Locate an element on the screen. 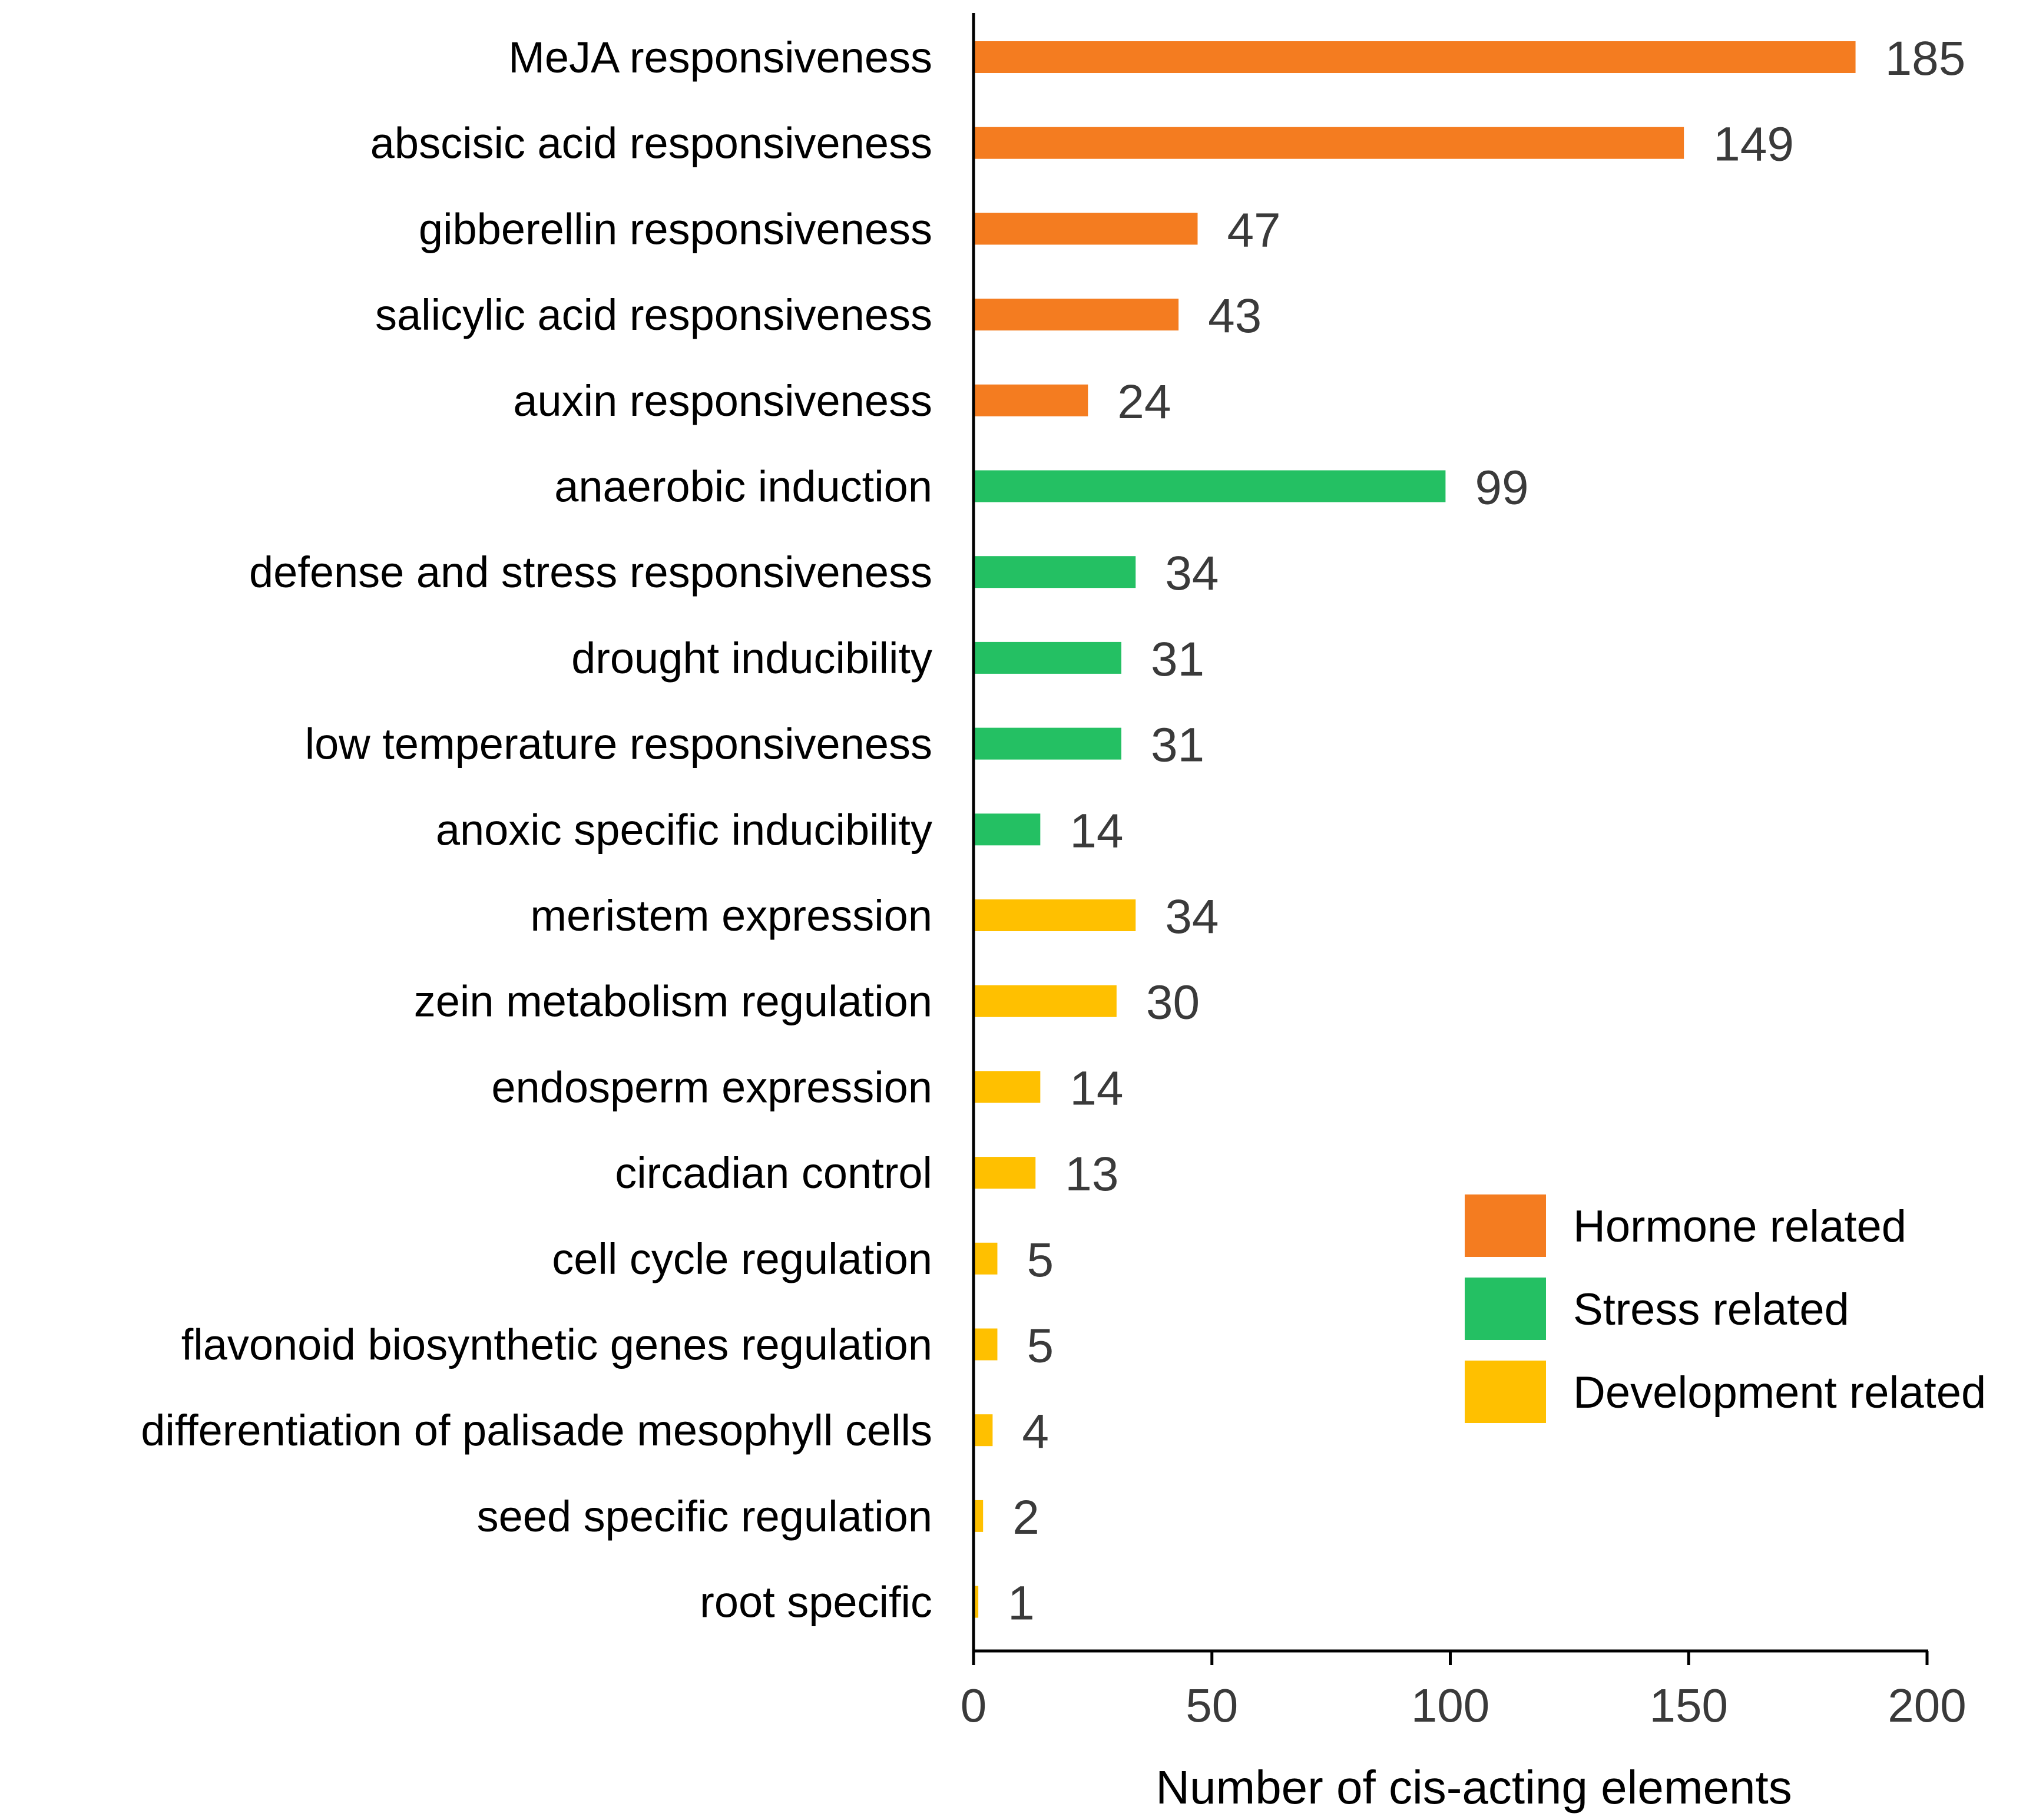 The width and height of the screenshot is (2036, 1820). category-label: defense and stress responsiveness is located at coordinates (590, 572).